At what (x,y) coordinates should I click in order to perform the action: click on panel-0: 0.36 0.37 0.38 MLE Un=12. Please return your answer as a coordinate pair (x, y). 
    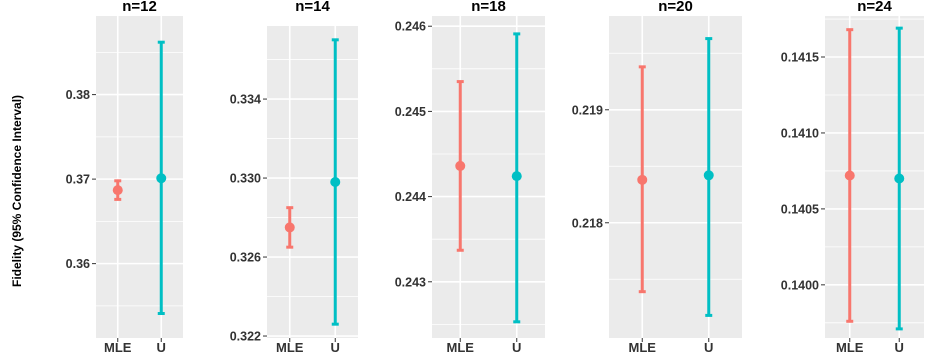
    Looking at the image, I should click on (124, 177).